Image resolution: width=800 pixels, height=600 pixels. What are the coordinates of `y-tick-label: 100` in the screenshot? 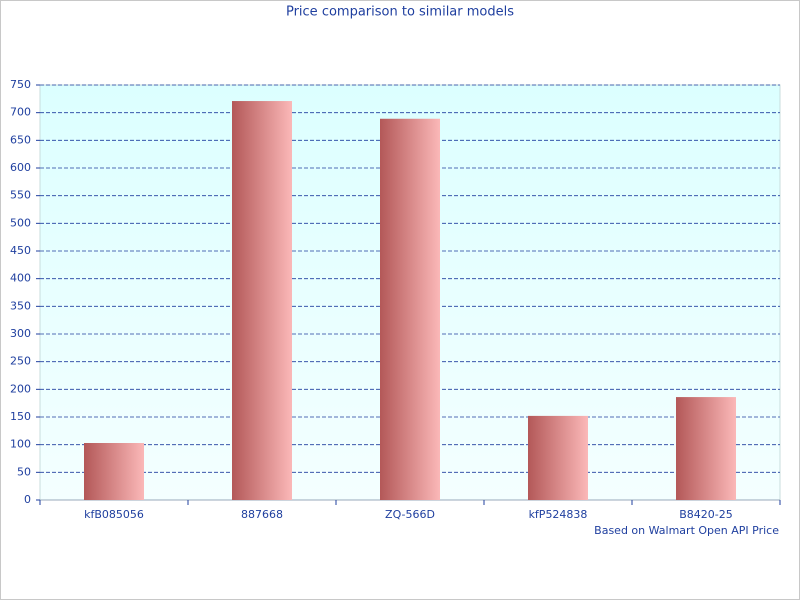 It's located at (20, 444).